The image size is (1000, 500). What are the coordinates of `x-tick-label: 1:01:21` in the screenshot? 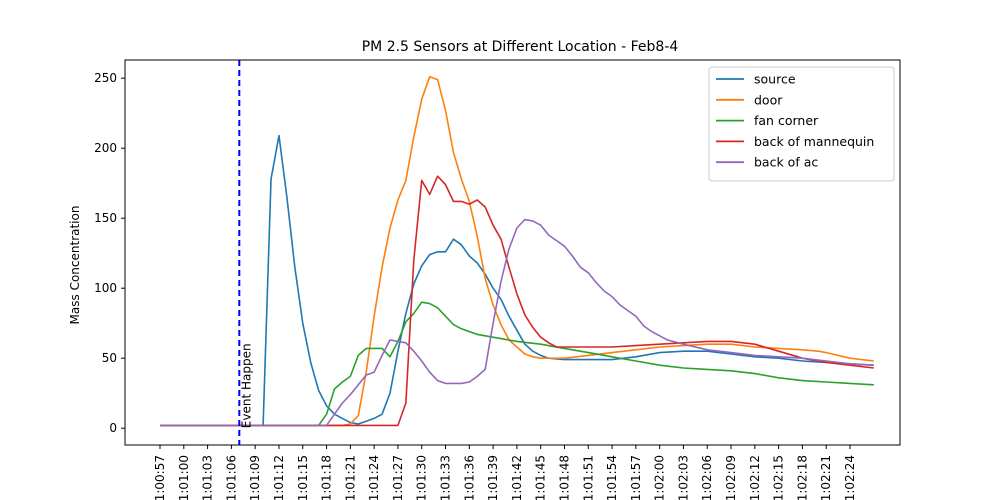 It's located at (350, 477).